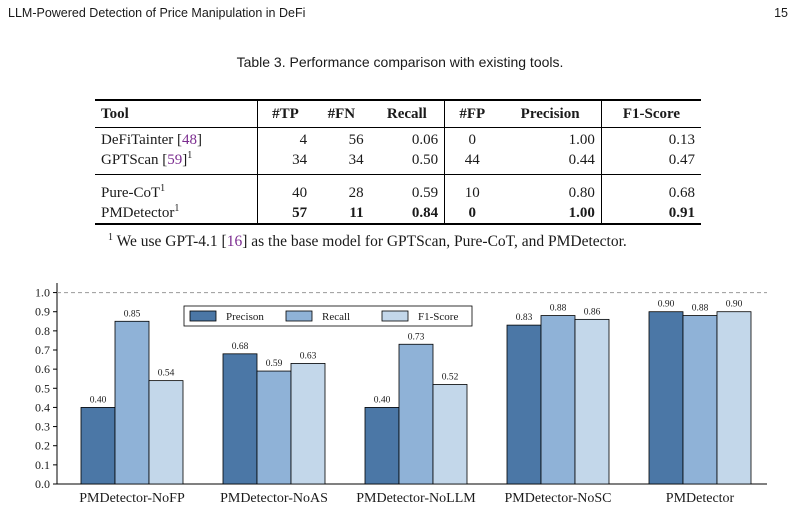  I want to click on bar-value-label: 0.83, so click(524, 318).